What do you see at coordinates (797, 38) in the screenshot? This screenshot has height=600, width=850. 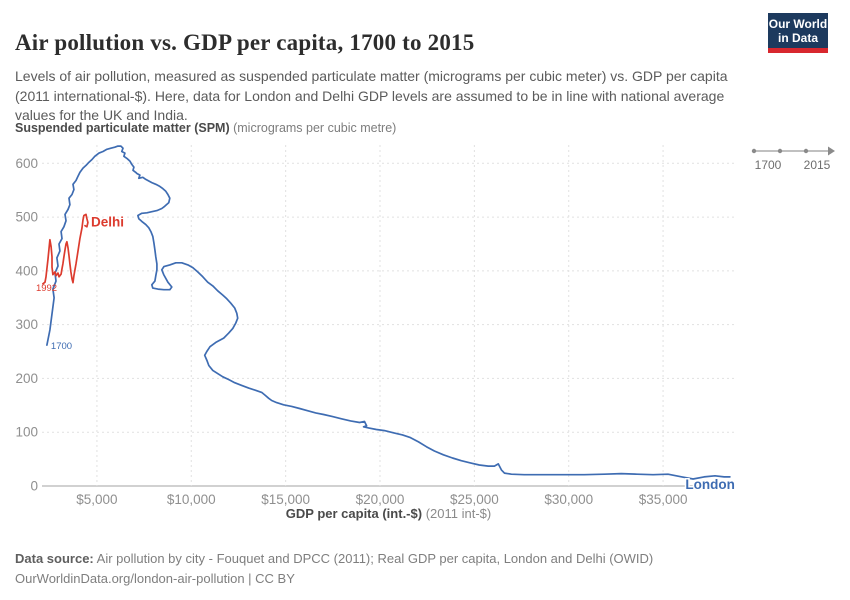 I see `owid-logo-line2: in Data` at bounding box center [797, 38].